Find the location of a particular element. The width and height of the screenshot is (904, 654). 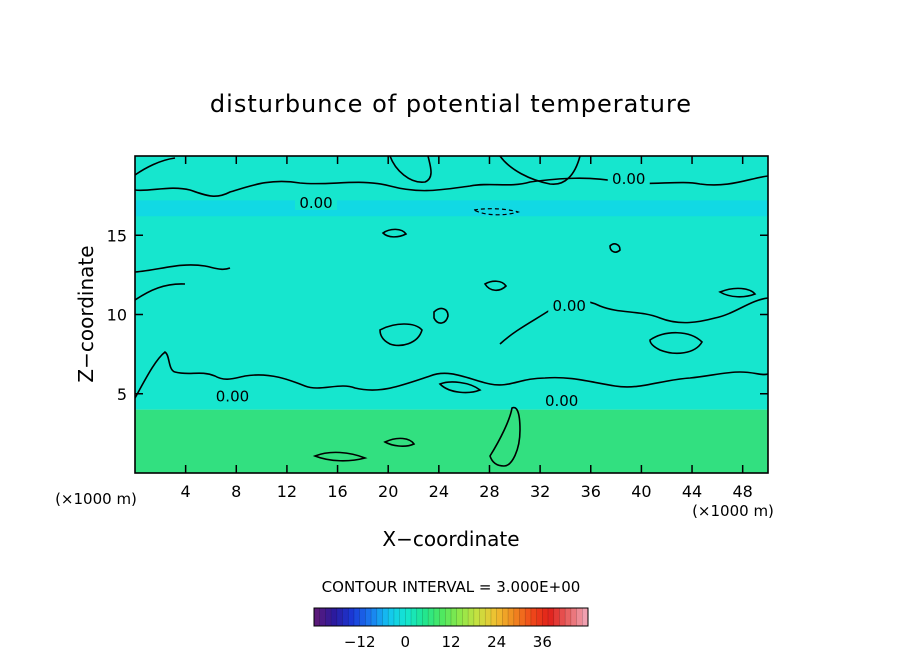

colorbar: −12 0 12 24 36 is located at coordinates (451, 629).